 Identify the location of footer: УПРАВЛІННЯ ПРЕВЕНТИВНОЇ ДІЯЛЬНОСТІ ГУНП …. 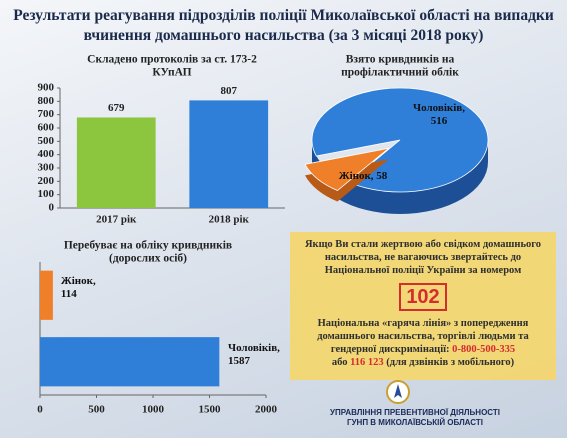
(415, 418).